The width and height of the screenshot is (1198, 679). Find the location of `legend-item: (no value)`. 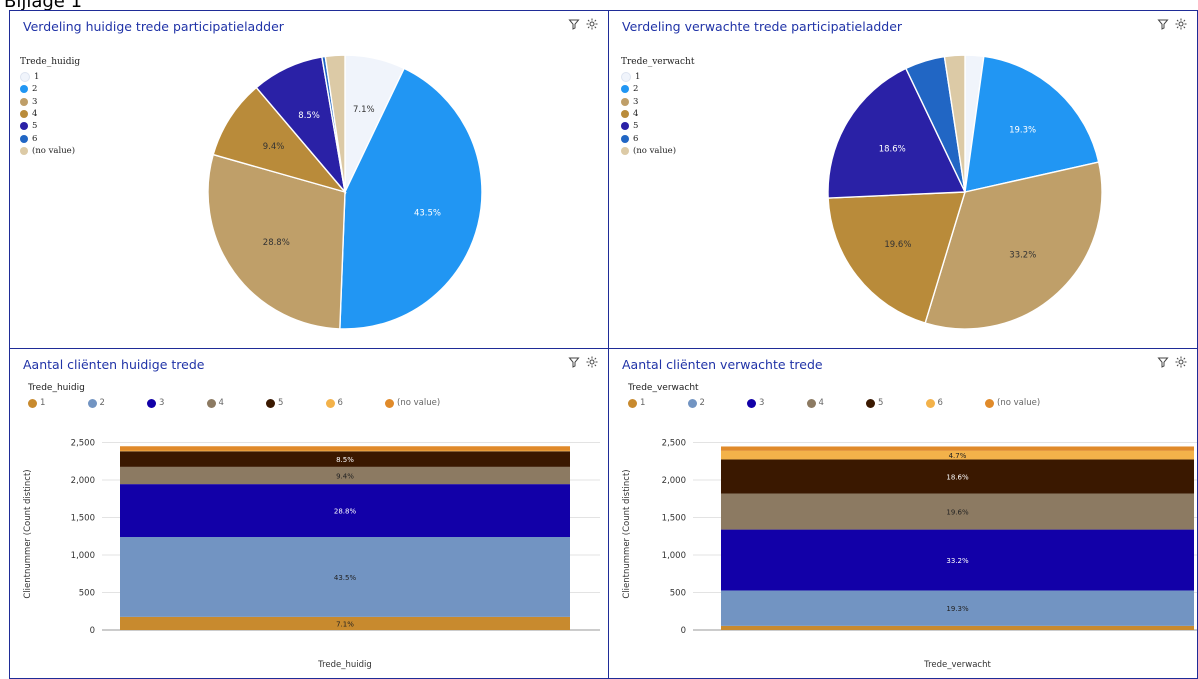

legend-item: (no value) is located at coordinates (1012, 403).